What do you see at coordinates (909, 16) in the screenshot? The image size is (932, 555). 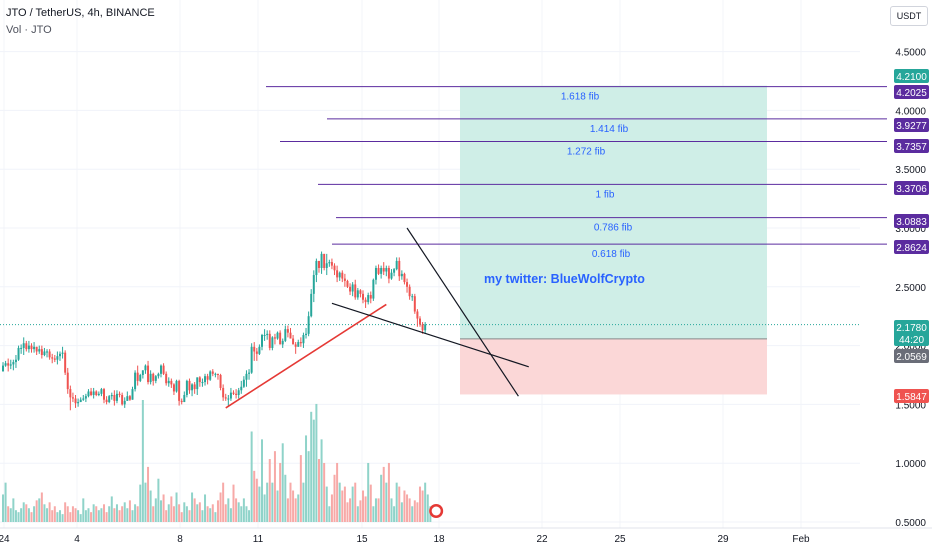 I see `currency-button: USDT` at bounding box center [909, 16].